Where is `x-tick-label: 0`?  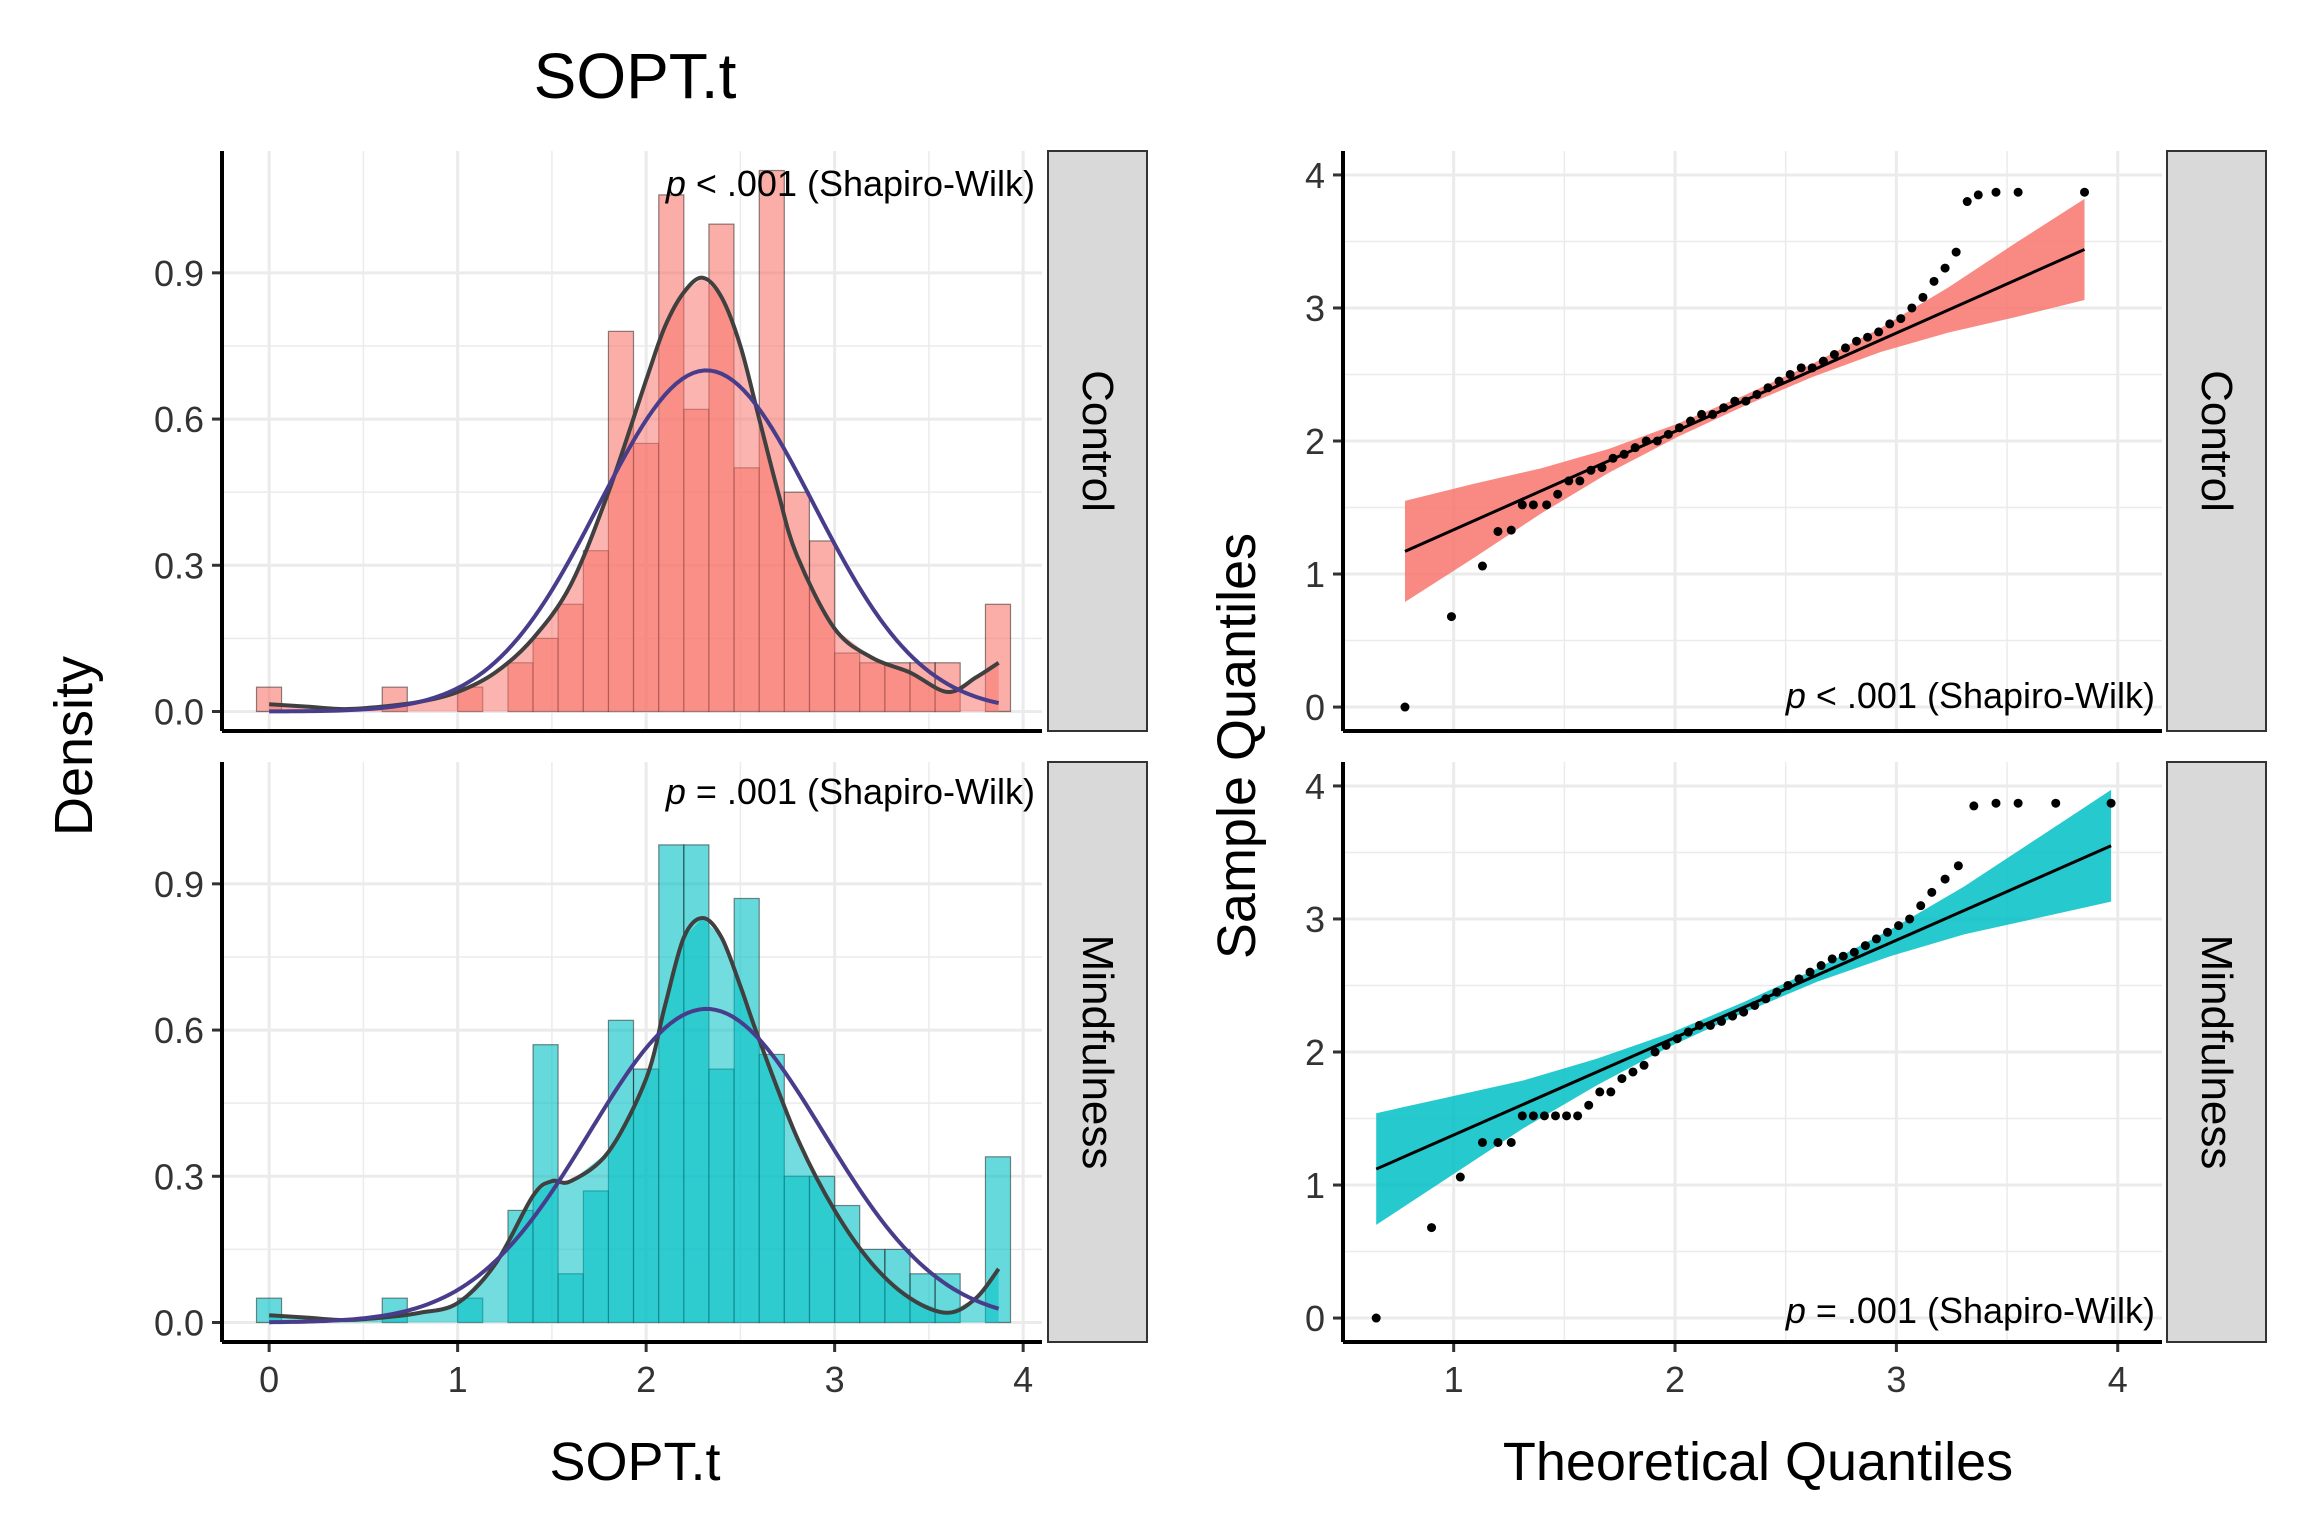 x-tick-label: 0 is located at coordinates (269, 1379).